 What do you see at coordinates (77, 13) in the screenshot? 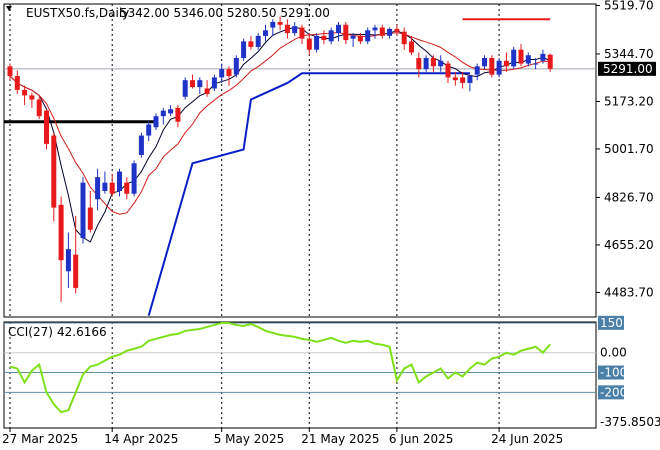
I see `chart-header-symbol: EUSTX50.fs,Daily` at bounding box center [77, 13].